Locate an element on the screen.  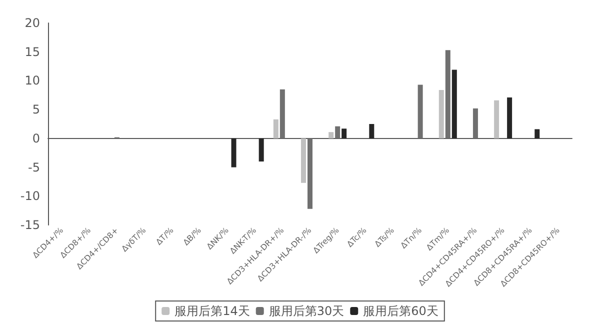
y-tick-label: 10 is located at coordinates (32, 81).